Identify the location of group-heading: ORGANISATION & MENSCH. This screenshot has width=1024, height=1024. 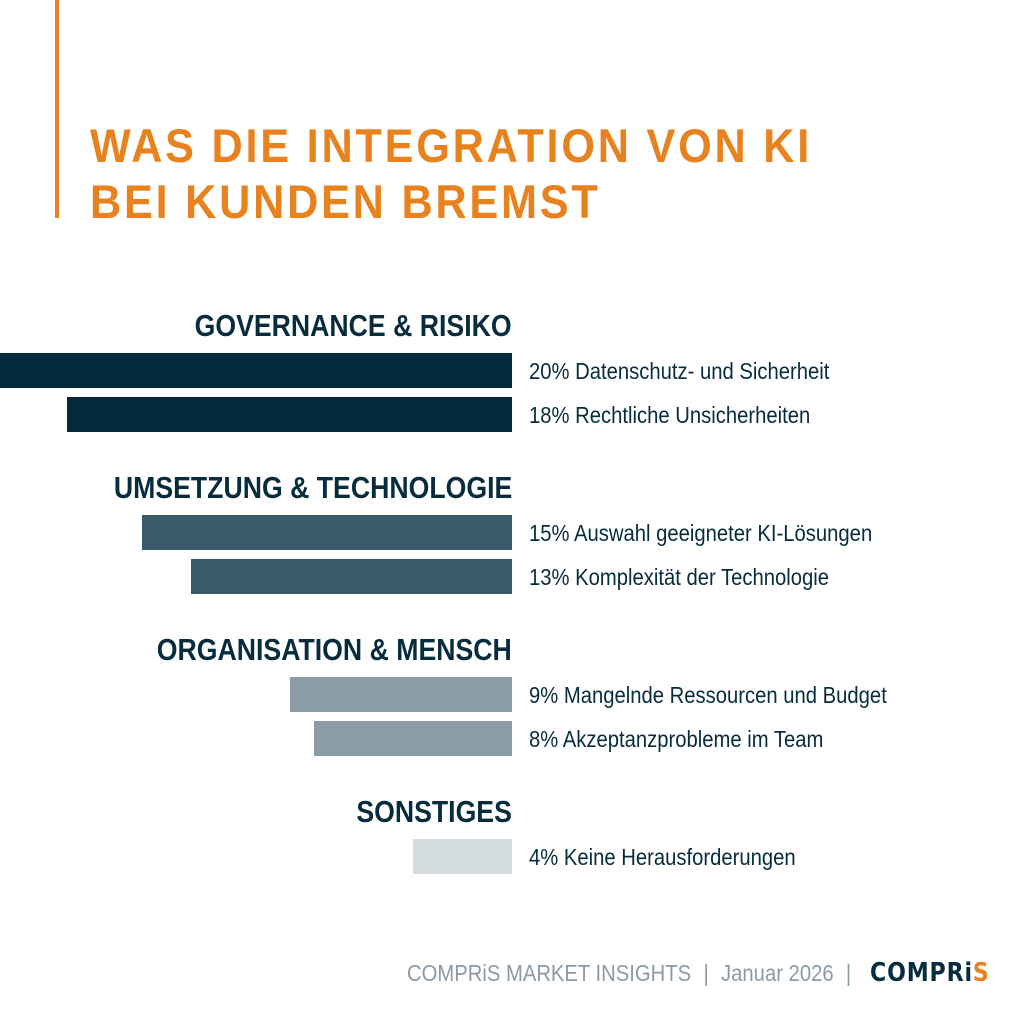
(334, 649).